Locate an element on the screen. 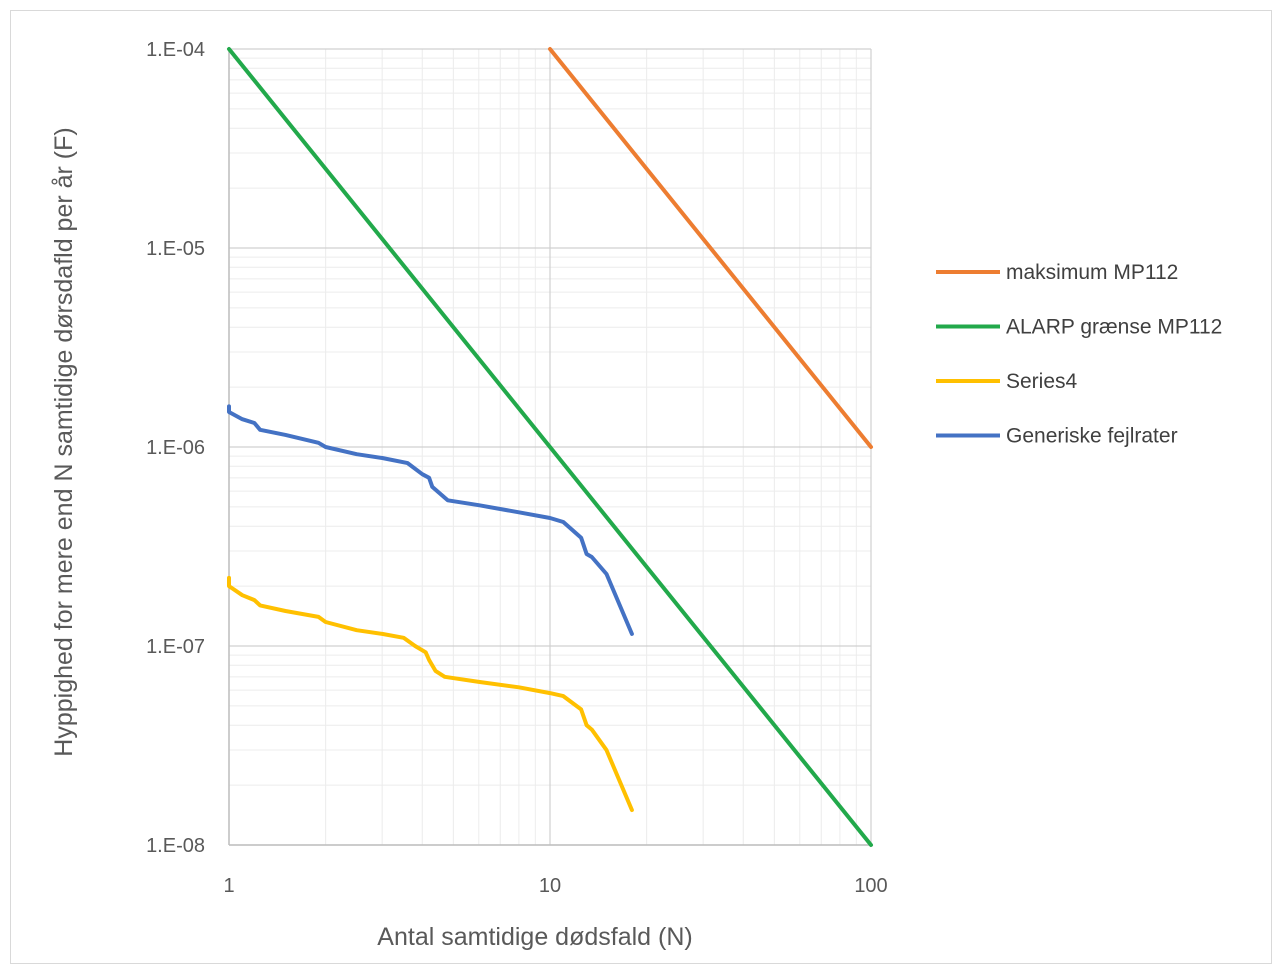  y-tick-labels: 1.E-04 1.E-05 1.E-06 1.E-07 1.E-08 is located at coordinates (175, 448).